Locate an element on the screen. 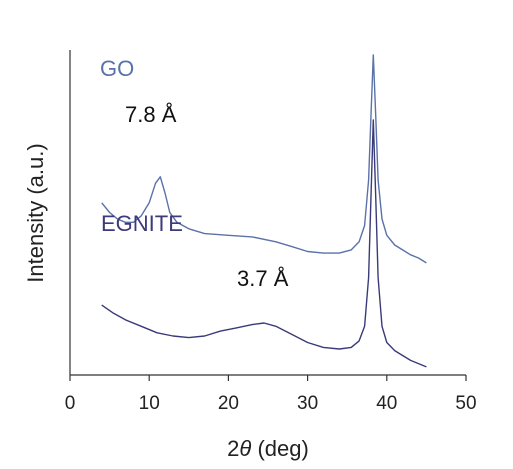 The width and height of the screenshot is (513, 469). x-tick-label-50: 50 is located at coordinates (465, 403).